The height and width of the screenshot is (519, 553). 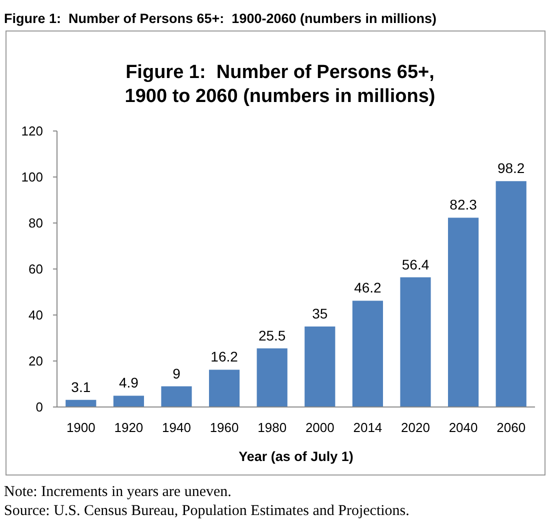 I want to click on y-tick-label: 120, so click(x=32, y=131).